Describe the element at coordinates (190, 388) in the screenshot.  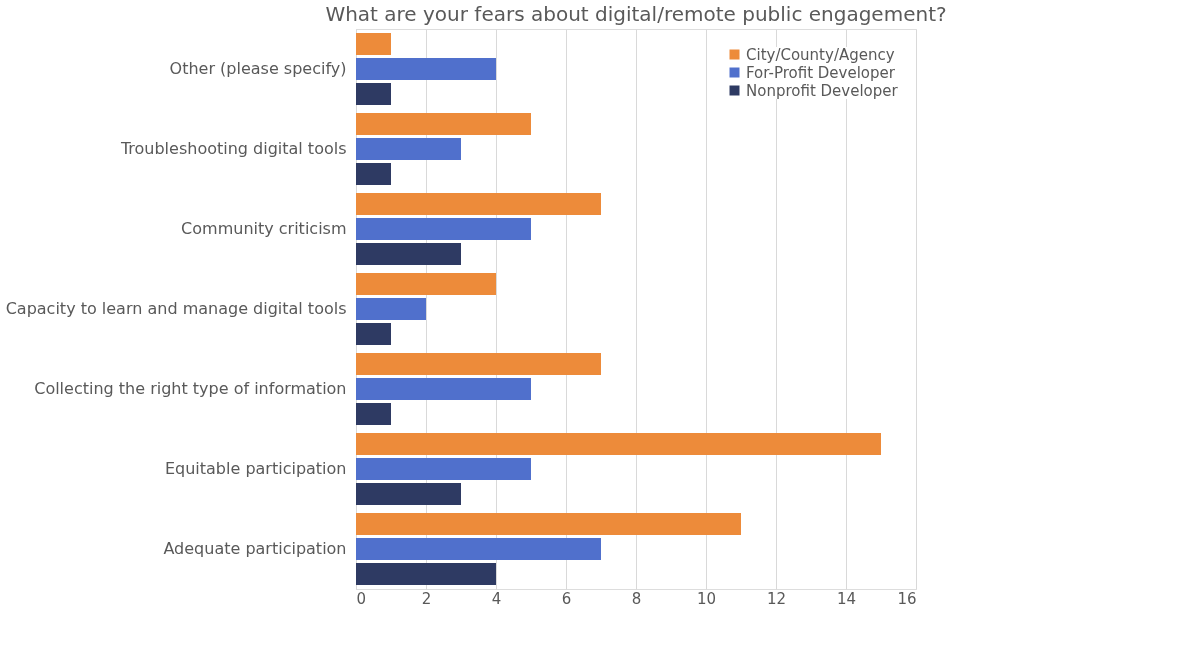
I see `y-tick-label: Collecting the right type of information` at that location.